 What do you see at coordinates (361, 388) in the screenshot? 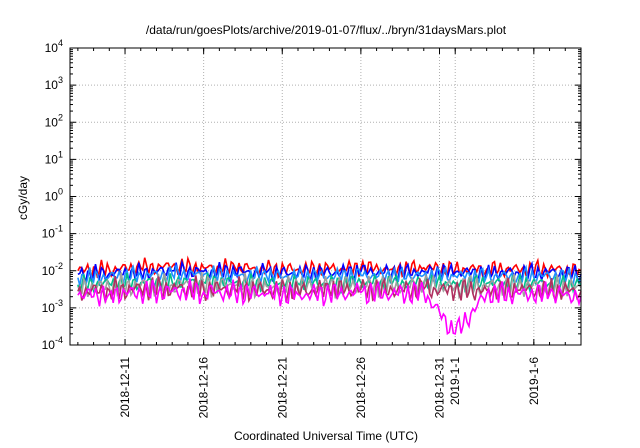
I see `x-tick-label: 2018-12-26` at bounding box center [361, 388].